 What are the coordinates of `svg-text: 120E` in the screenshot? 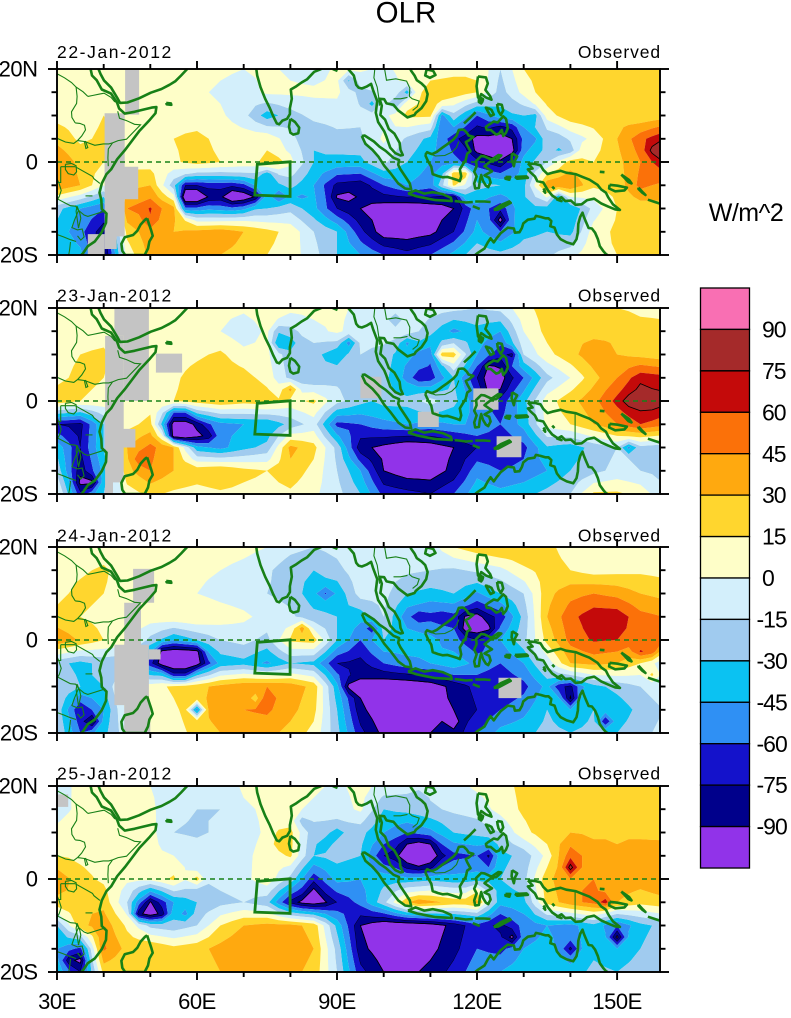 It's located at (476, 1001).